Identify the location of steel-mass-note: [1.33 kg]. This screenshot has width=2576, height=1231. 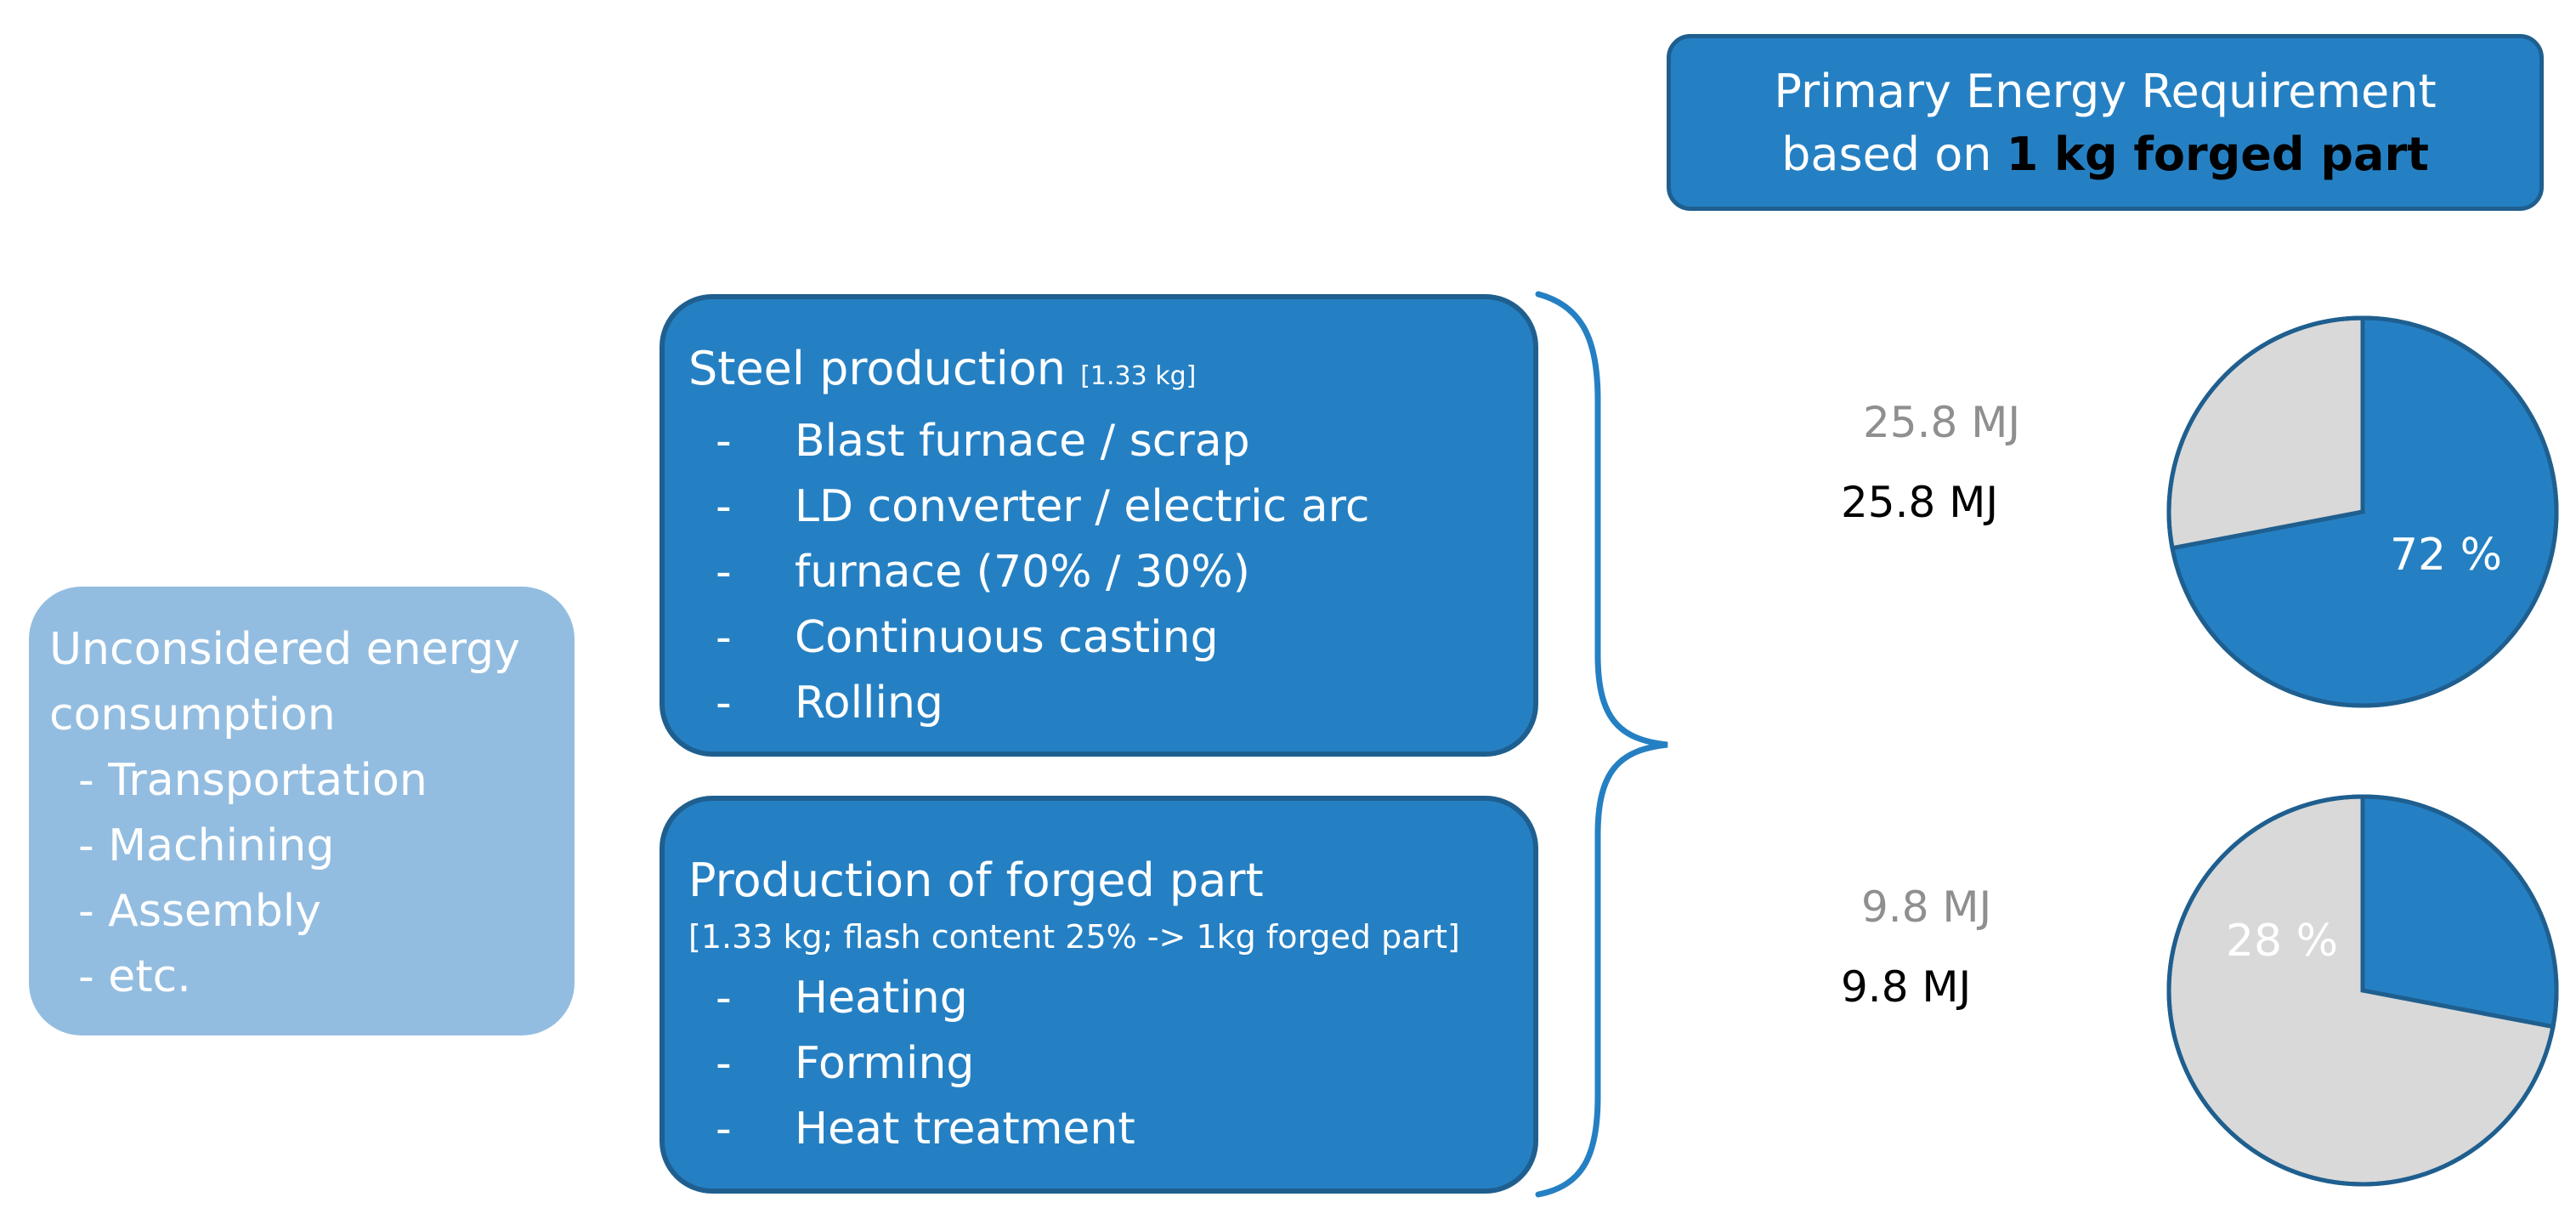
(1138, 376).